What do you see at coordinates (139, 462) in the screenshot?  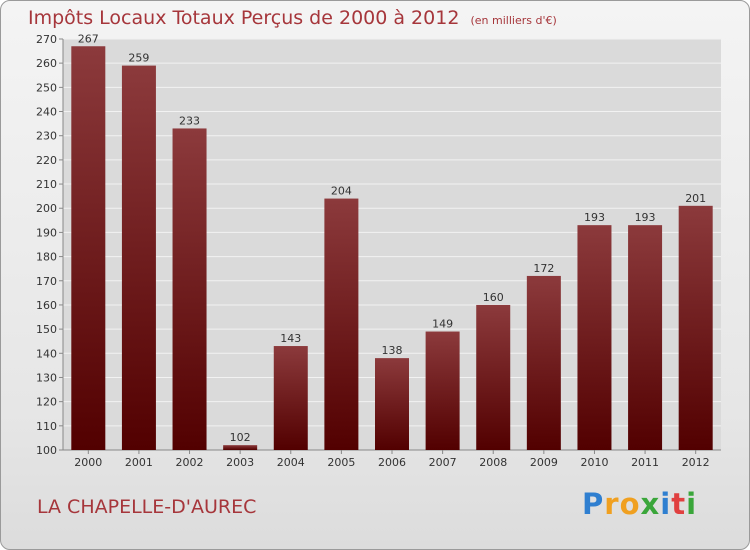 I see `x-tick-label-2001: 2001` at bounding box center [139, 462].